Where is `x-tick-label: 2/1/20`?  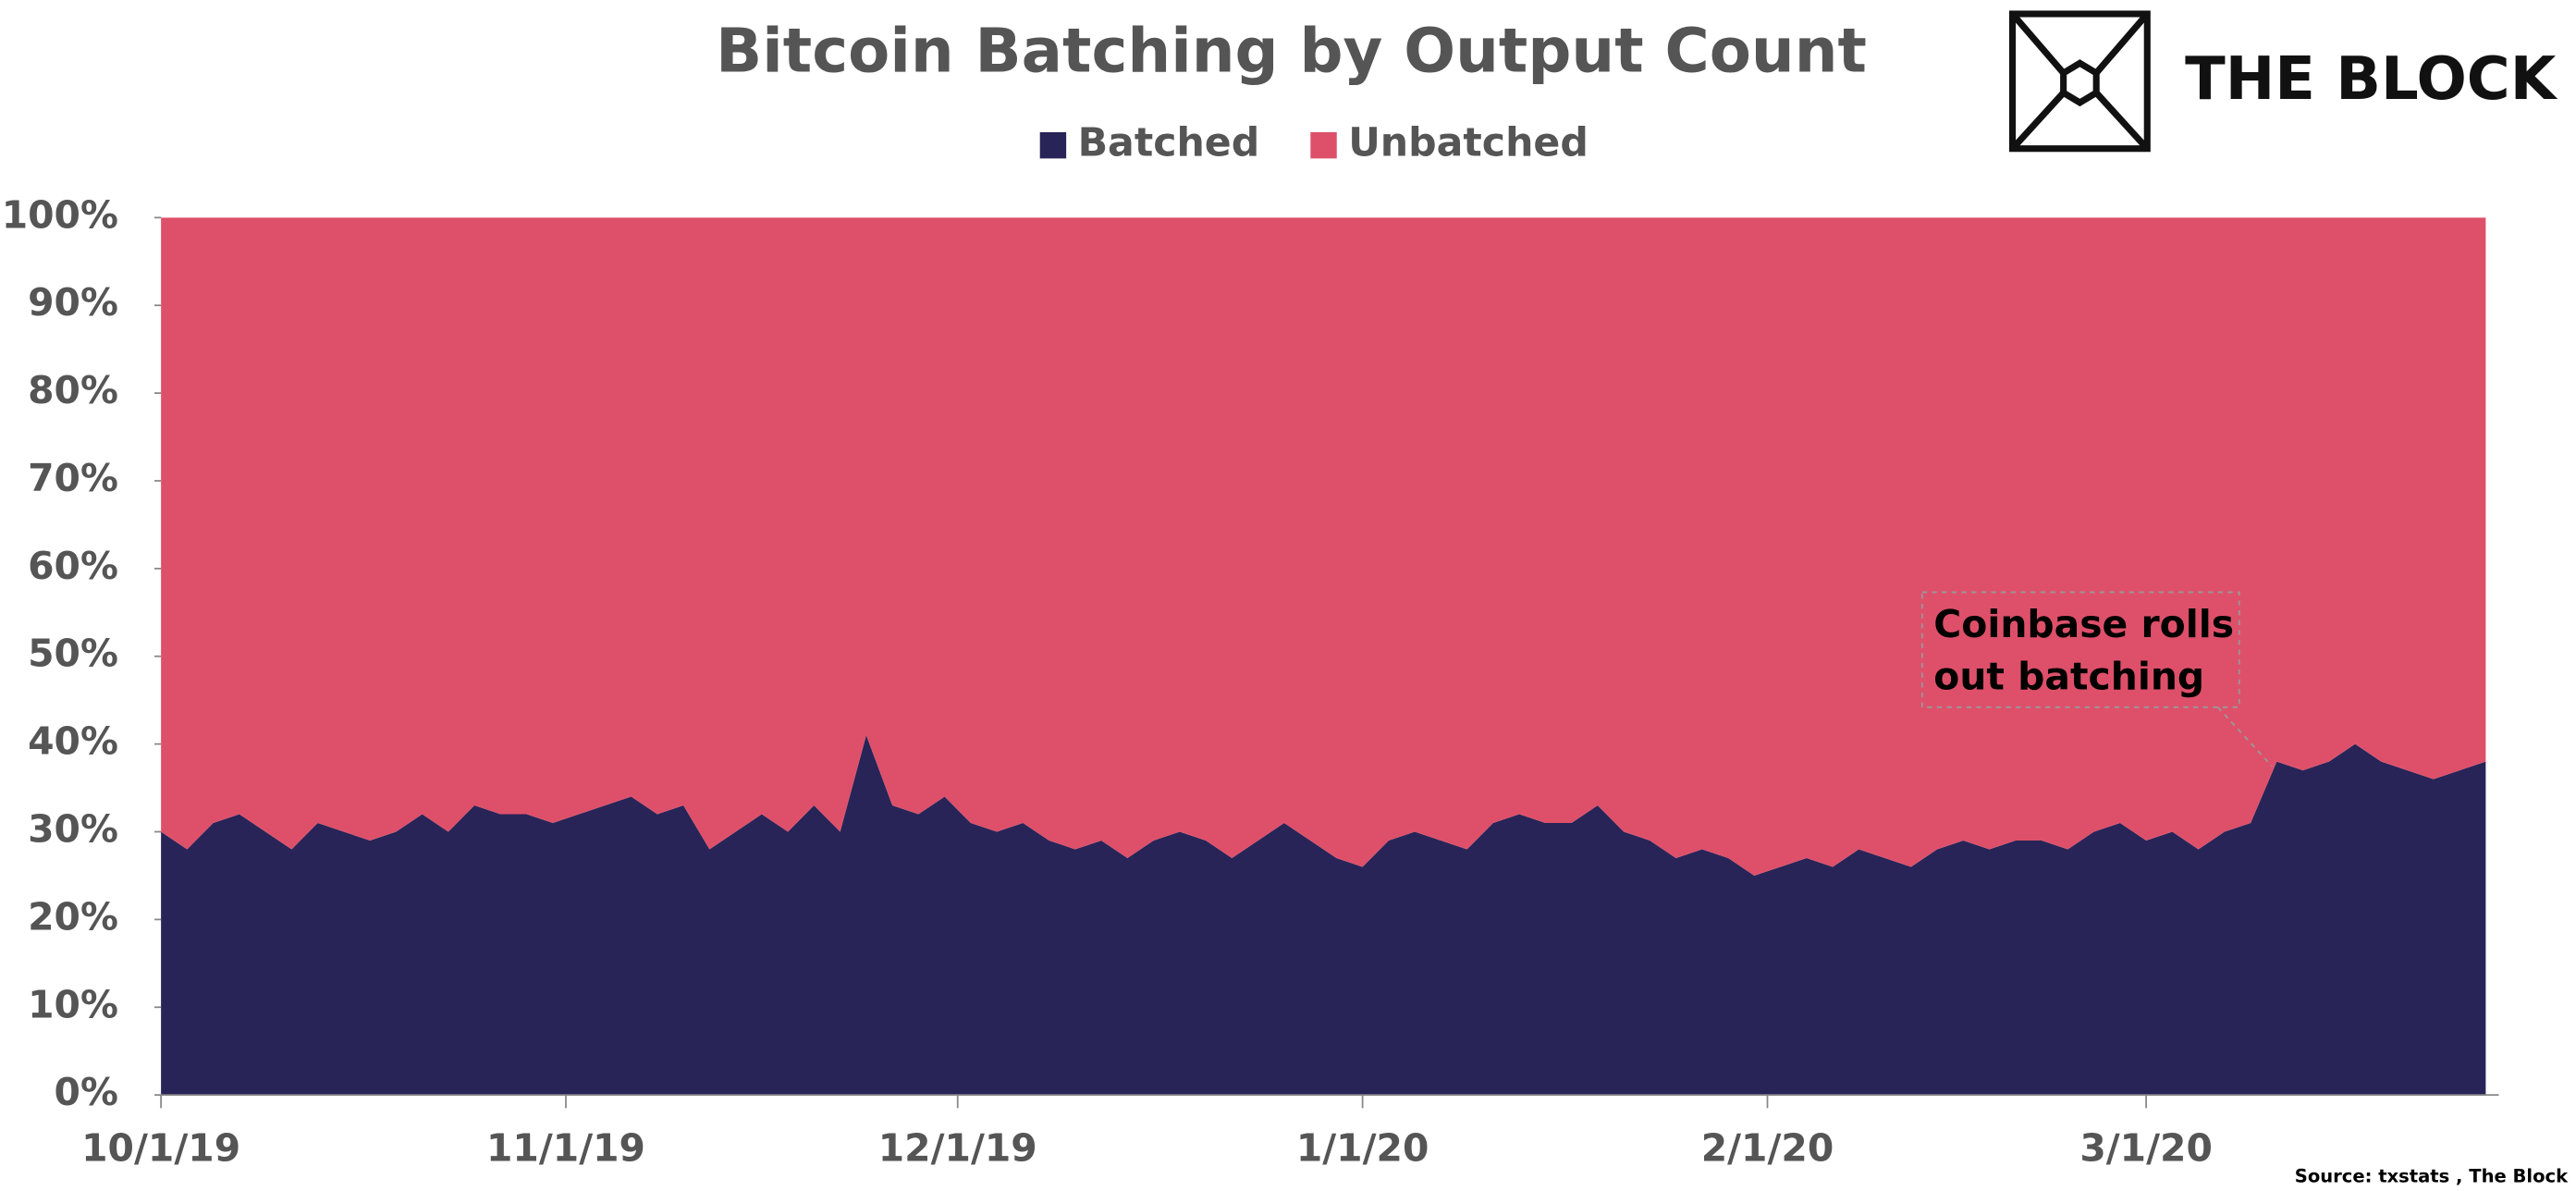
x-tick-label: 2/1/20 is located at coordinates (1767, 1148).